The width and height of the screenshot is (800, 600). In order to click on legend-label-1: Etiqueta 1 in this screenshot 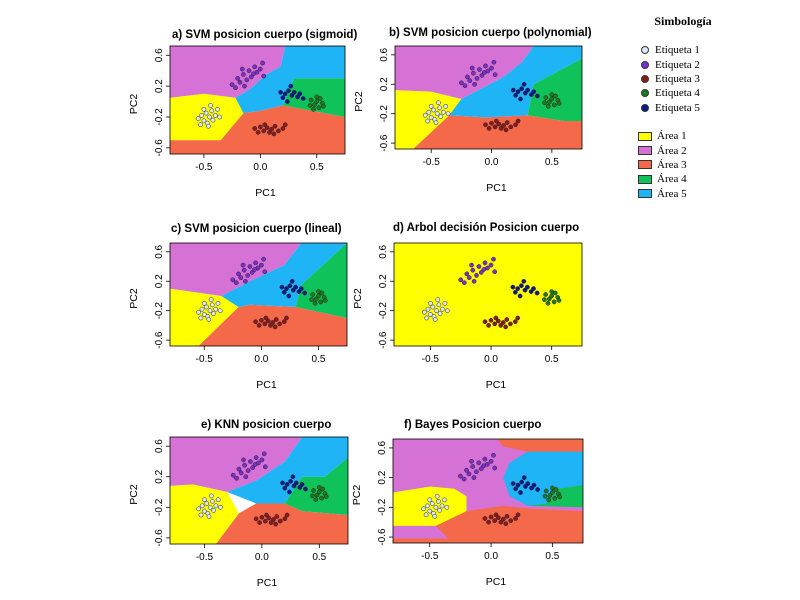, I will do `click(683, 50)`.